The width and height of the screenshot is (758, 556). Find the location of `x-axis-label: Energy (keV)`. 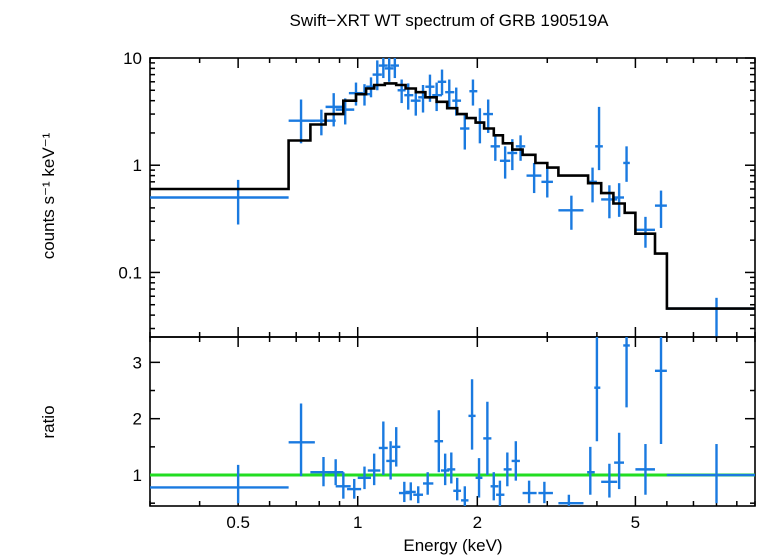

x-axis-label: Energy (keV) is located at coordinates (452, 545).